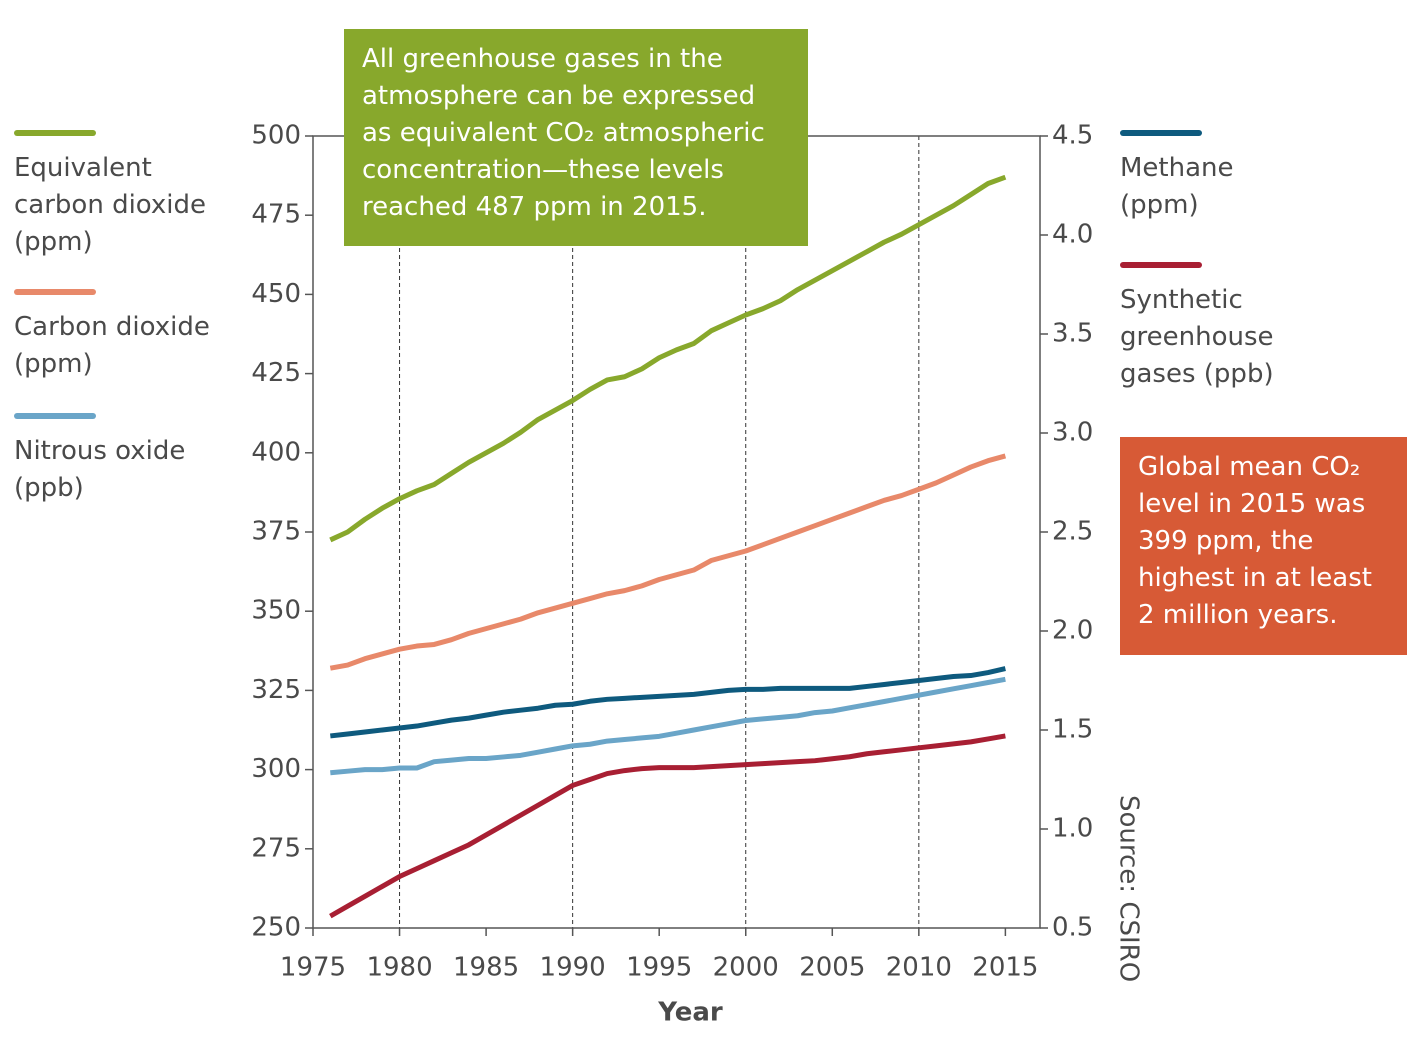 Image resolution: width=1420 pixels, height=1037 pixels. I want to click on y2-tick-label: 0.5, so click(1072, 928).